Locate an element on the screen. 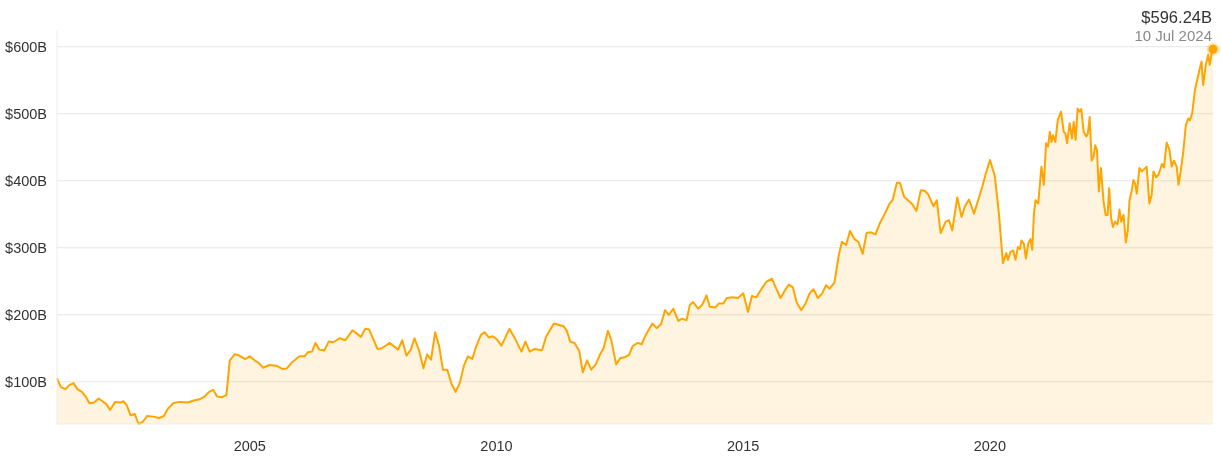 Image resolution: width=1221 pixels, height=460 pixels. x-tick-label: 2020 is located at coordinates (989, 446).